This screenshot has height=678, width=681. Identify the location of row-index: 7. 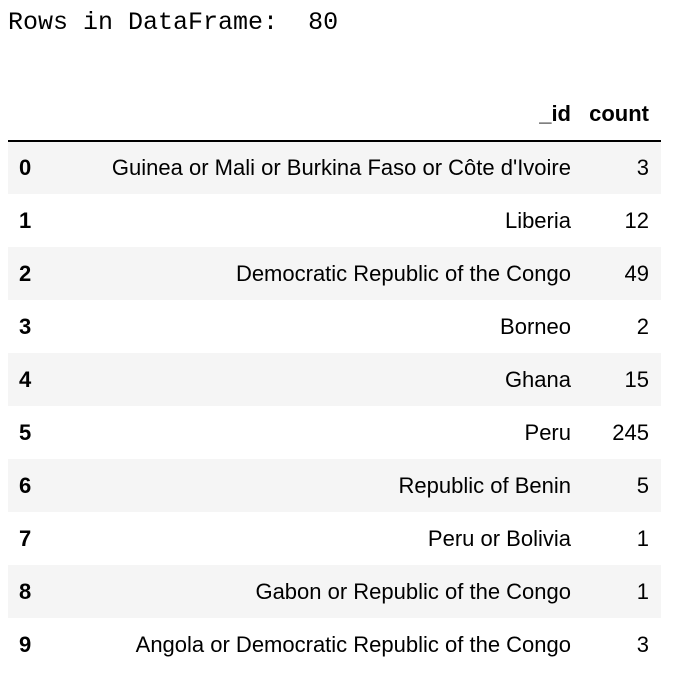
(25, 538).